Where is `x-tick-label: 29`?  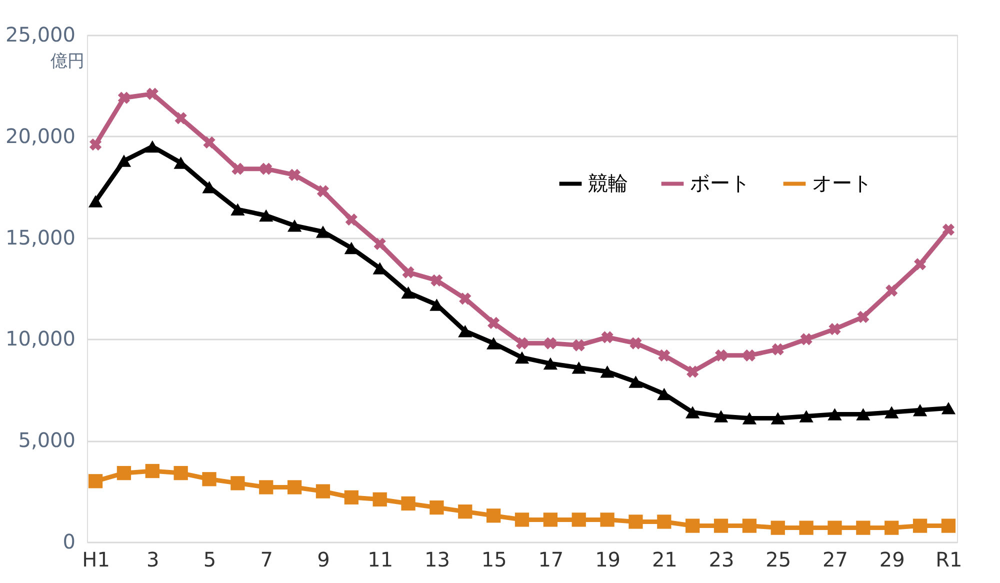 x-tick-label: 29 is located at coordinates (892, 560).